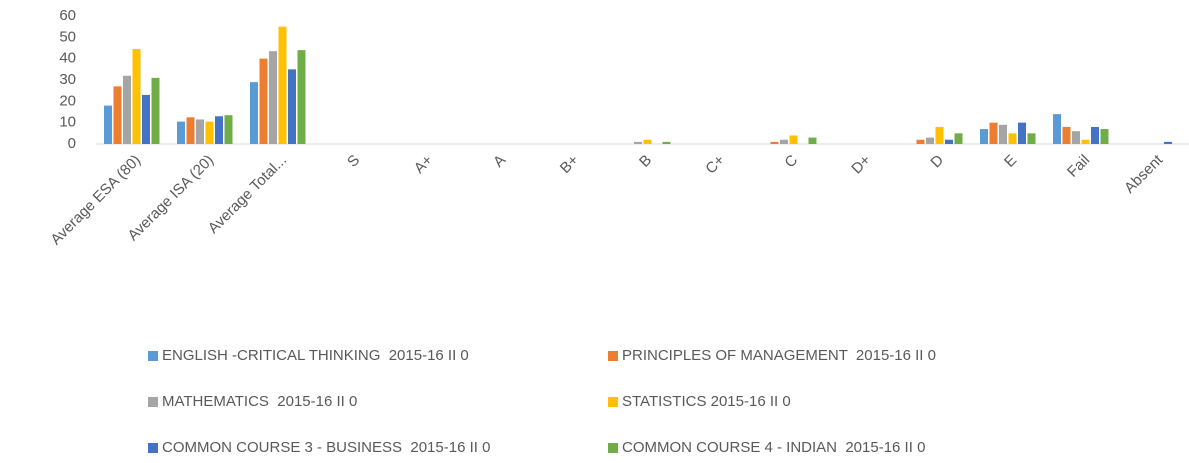  Describe the element at coordinates (67, 122) in the screenshot. I see `y-tick-label: 10` at that location.